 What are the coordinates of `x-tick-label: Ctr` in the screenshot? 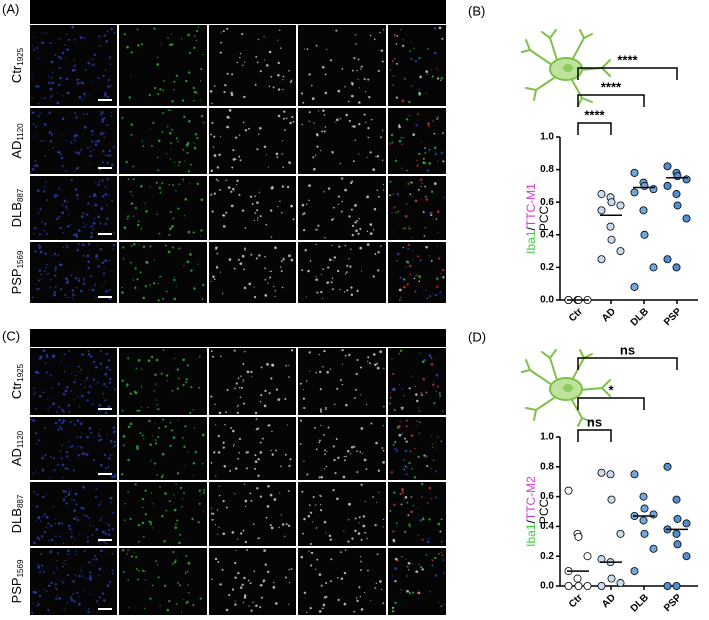 It's located at (576, 601).